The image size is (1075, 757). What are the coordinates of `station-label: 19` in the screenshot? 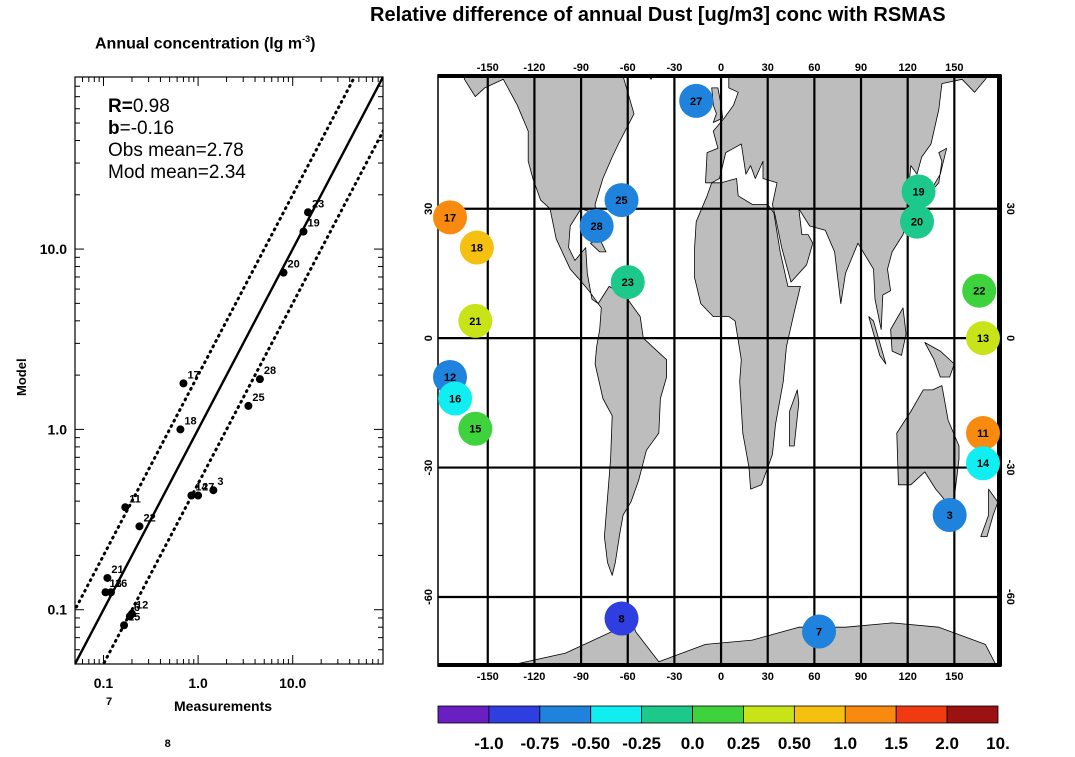 It's located at (918, 192).